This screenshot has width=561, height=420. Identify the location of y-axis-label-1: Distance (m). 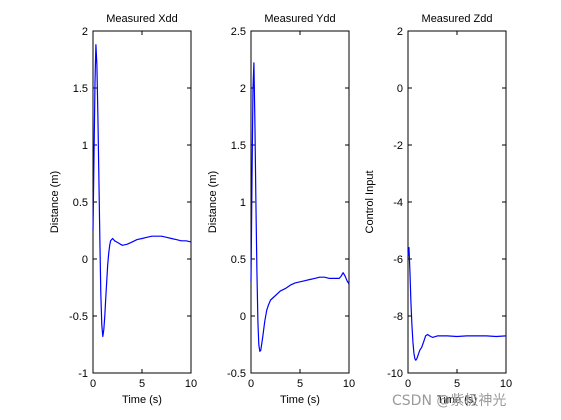
(55, 202).